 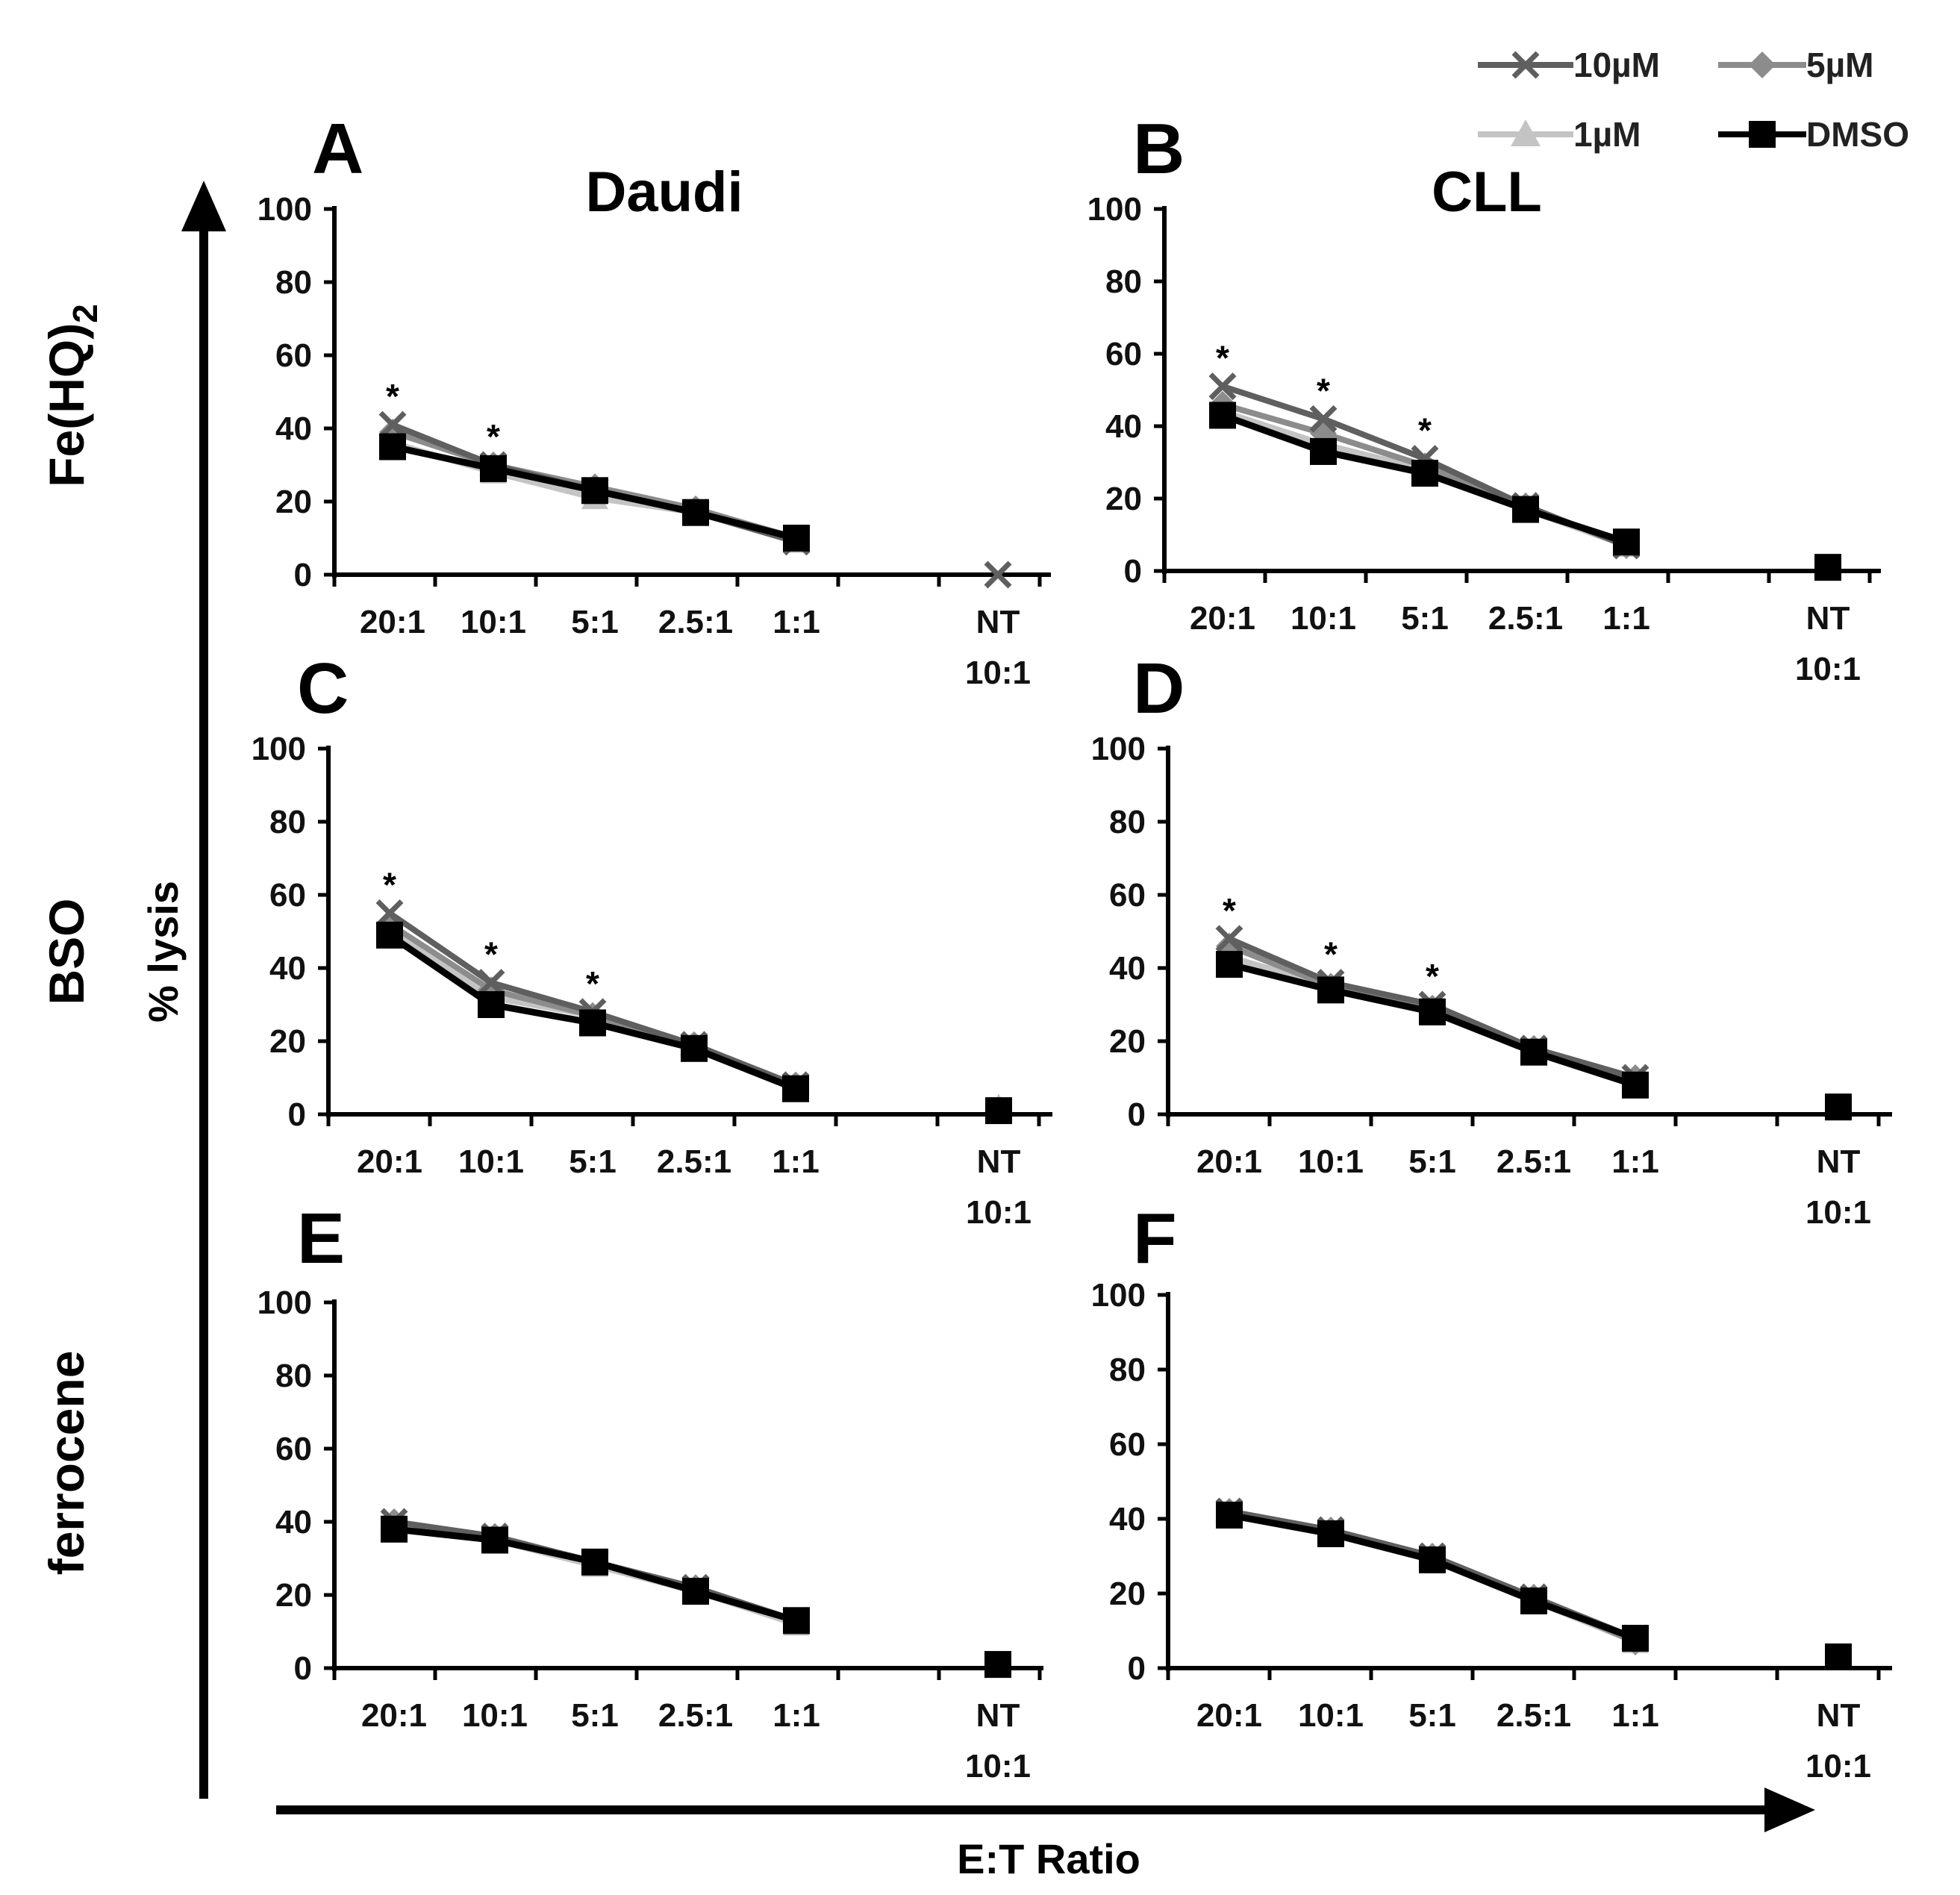 I want to click on legend-label-1um: 1µM, so click(x=1607, y=134).